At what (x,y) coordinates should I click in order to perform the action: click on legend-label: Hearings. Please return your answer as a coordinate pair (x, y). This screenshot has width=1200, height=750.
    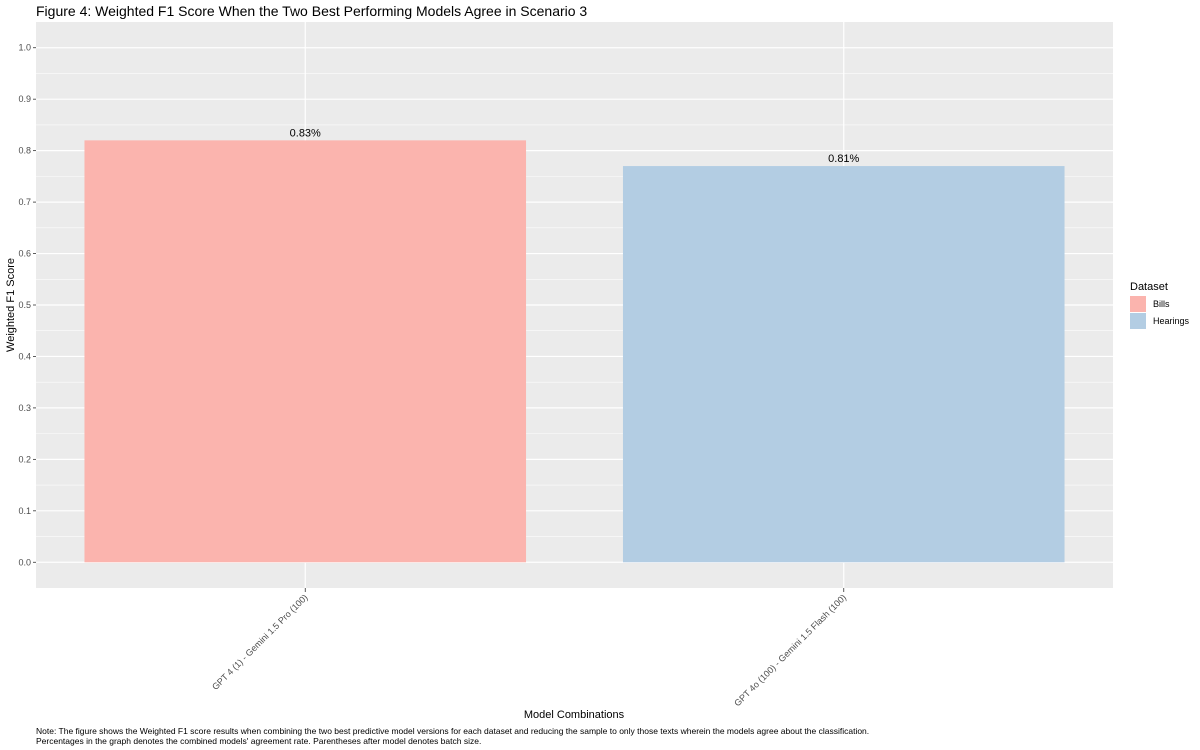
    Looking at the image, I should click on (1171, 321).